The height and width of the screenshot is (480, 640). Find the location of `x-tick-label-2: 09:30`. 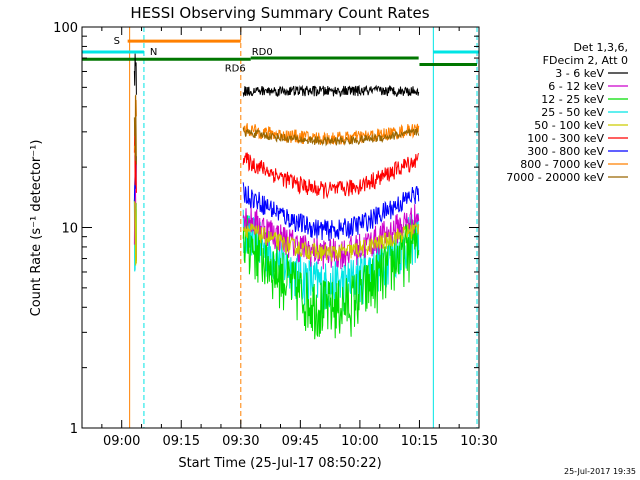

x-tick-label-2: 09:30 is located at coordinates (240, 441).